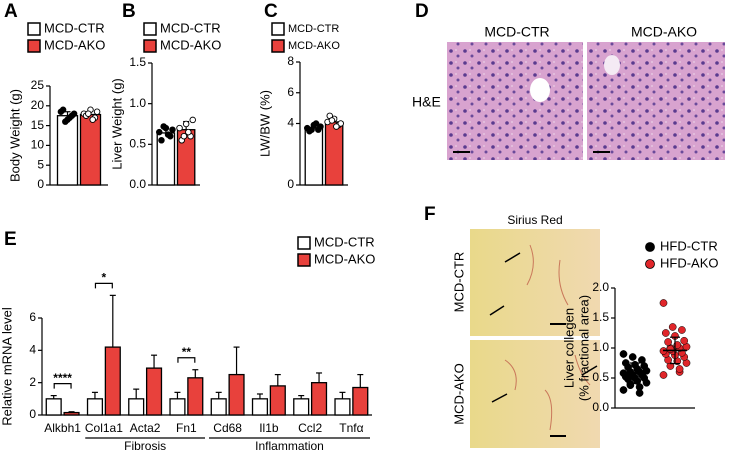 Image resolution: width=733 pixels, height=450 pixels. I want to click on panel-letter: C, so click(271, 11).